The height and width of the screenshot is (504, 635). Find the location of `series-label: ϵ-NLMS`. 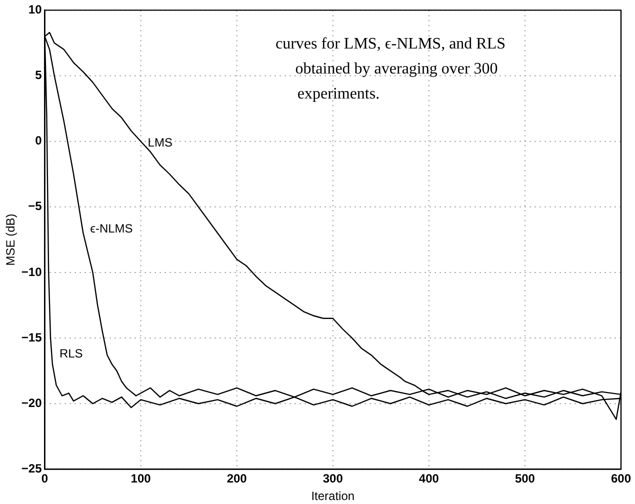

series-label: ϵ-NLMS is located at coordinates (111, 228).